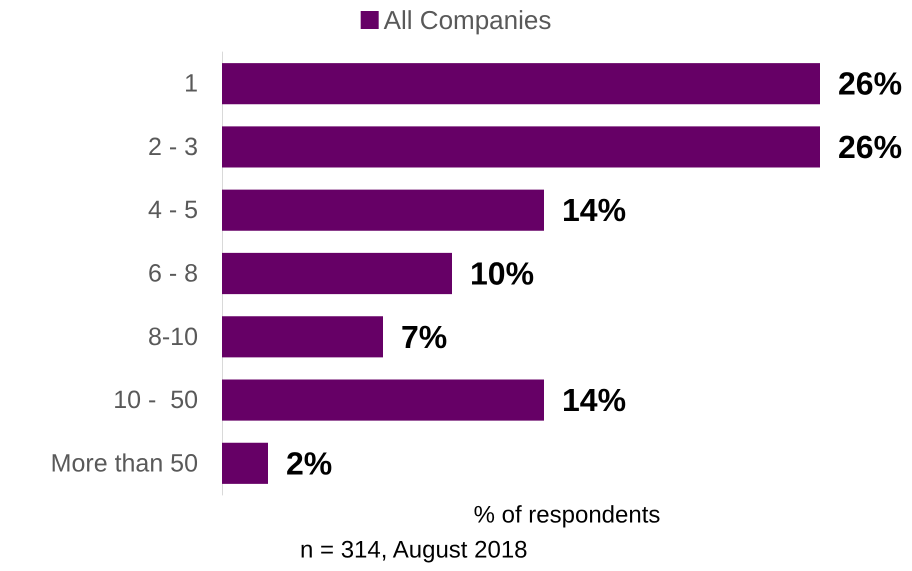 This screenshot has width=912, height=571. I want to click on y-tick-label: More than 50, so click(124, 463).